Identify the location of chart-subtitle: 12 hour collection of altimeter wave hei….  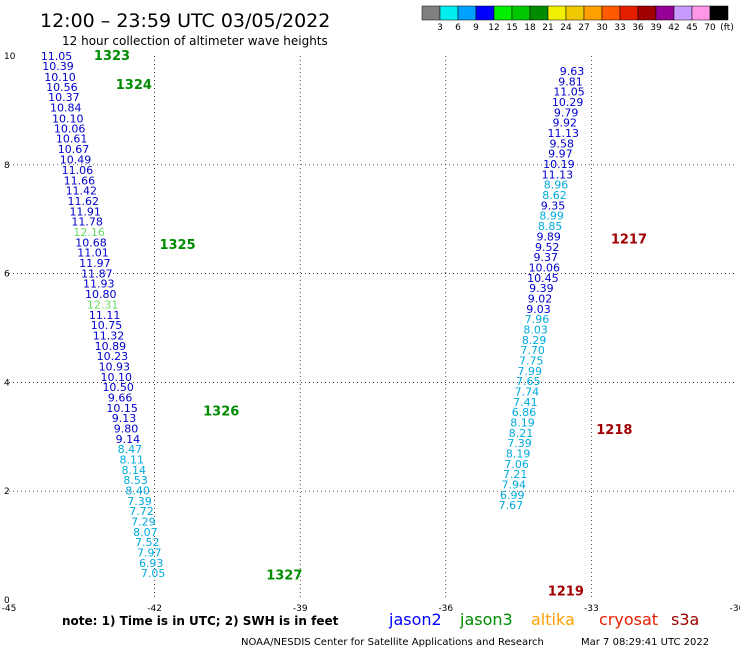
(195, 41).